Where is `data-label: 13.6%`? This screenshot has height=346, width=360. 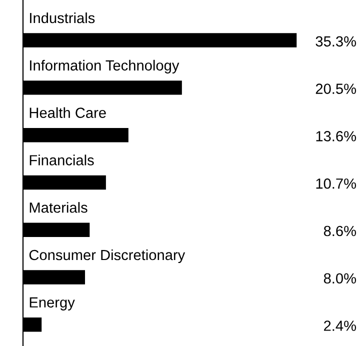
data-label: 13.6% is located at coordinates (336, 136).